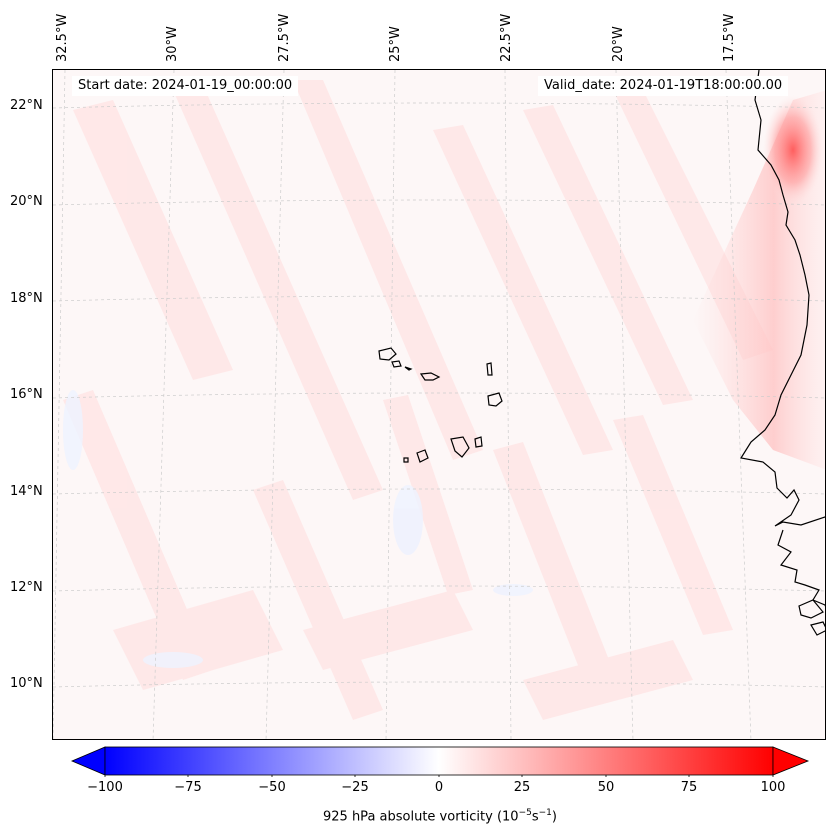  What do you see at coordinates (62, 37) in the screenshot?
I see `longitude-label: 32.5°W` at bounding box center [62, 37].